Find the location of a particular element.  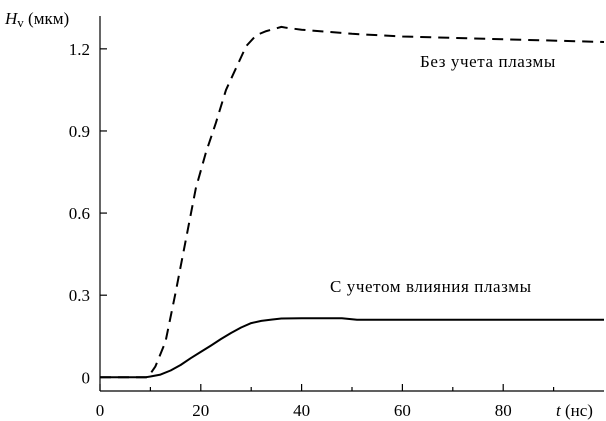

y-axis-label: Hv (мкм) is located at coordinates (36, 19).